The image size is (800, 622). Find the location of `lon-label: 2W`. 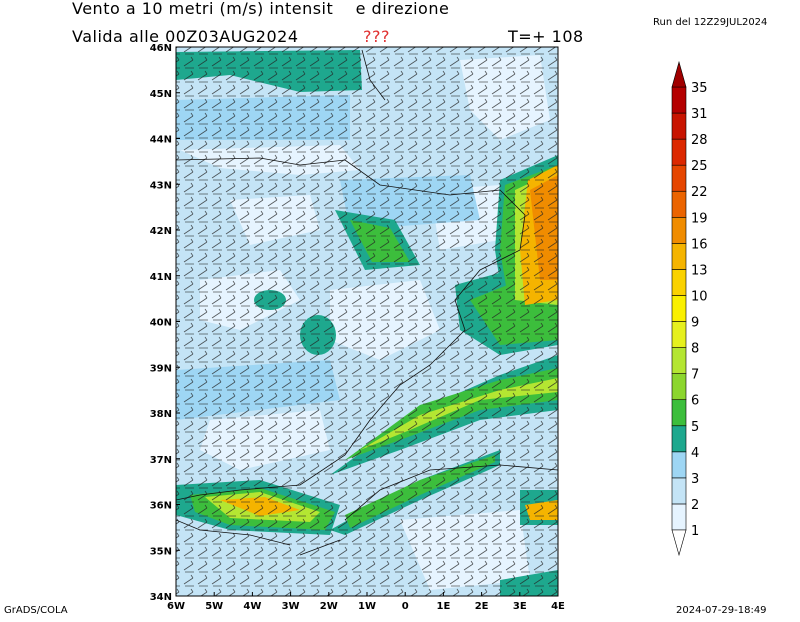

lon-label: 2W is located at coordinates (329, 606).